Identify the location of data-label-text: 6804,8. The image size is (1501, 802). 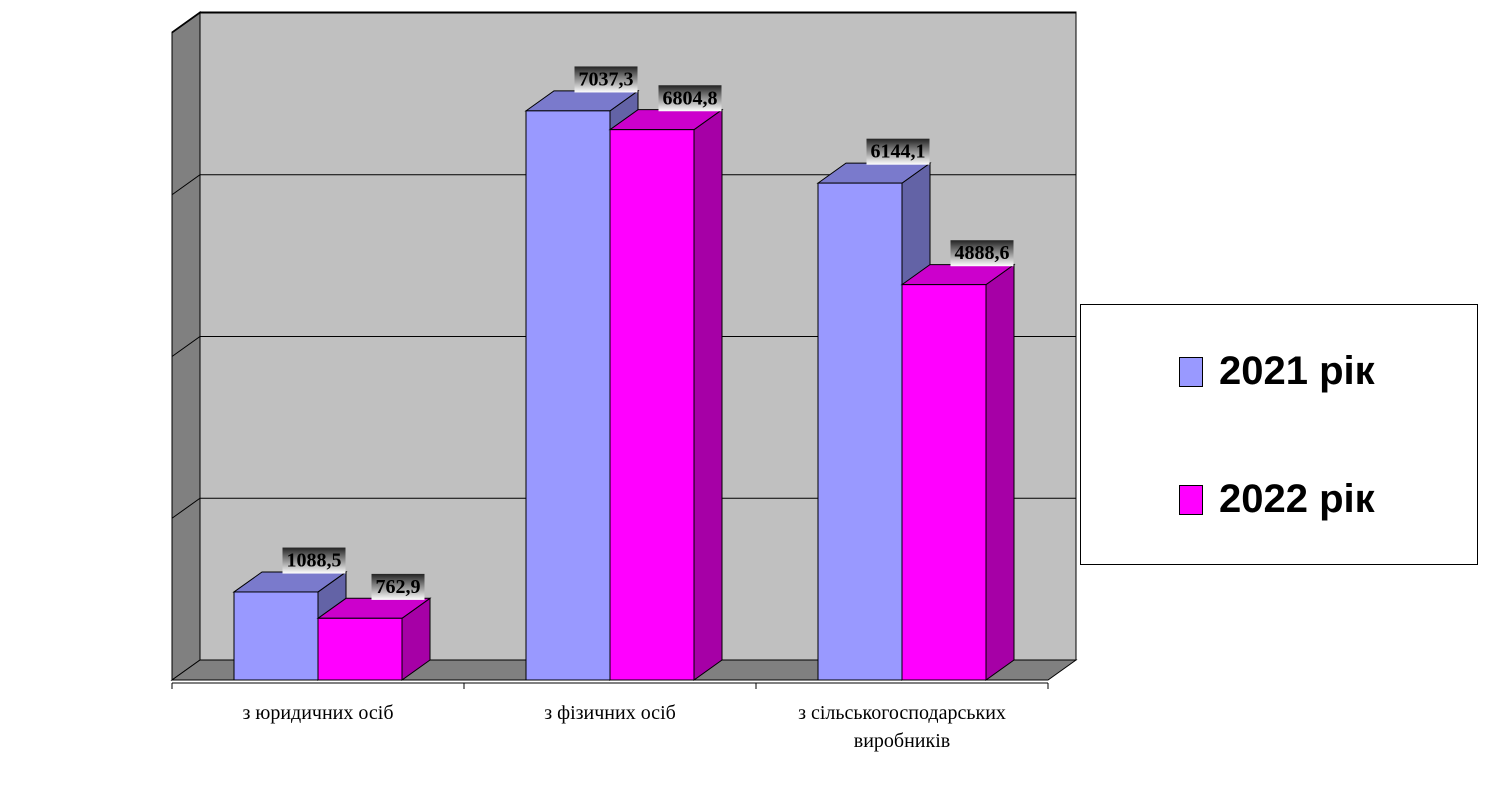
(690, 98).